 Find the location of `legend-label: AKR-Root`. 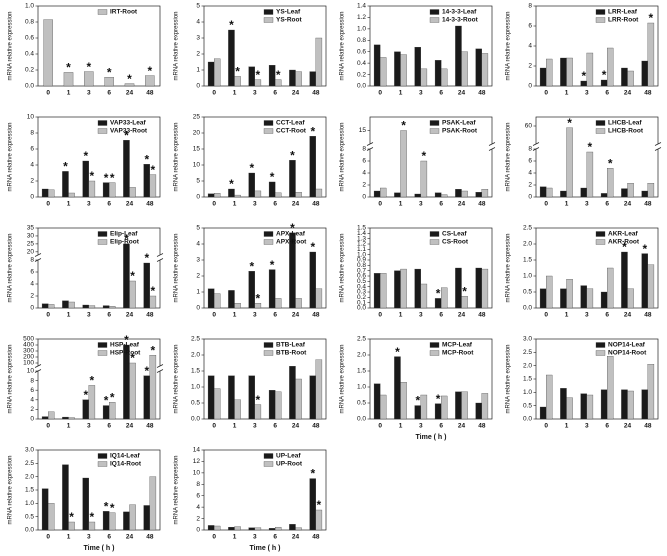

legend-label: AKR-Root is located at coordinates (624, 242).